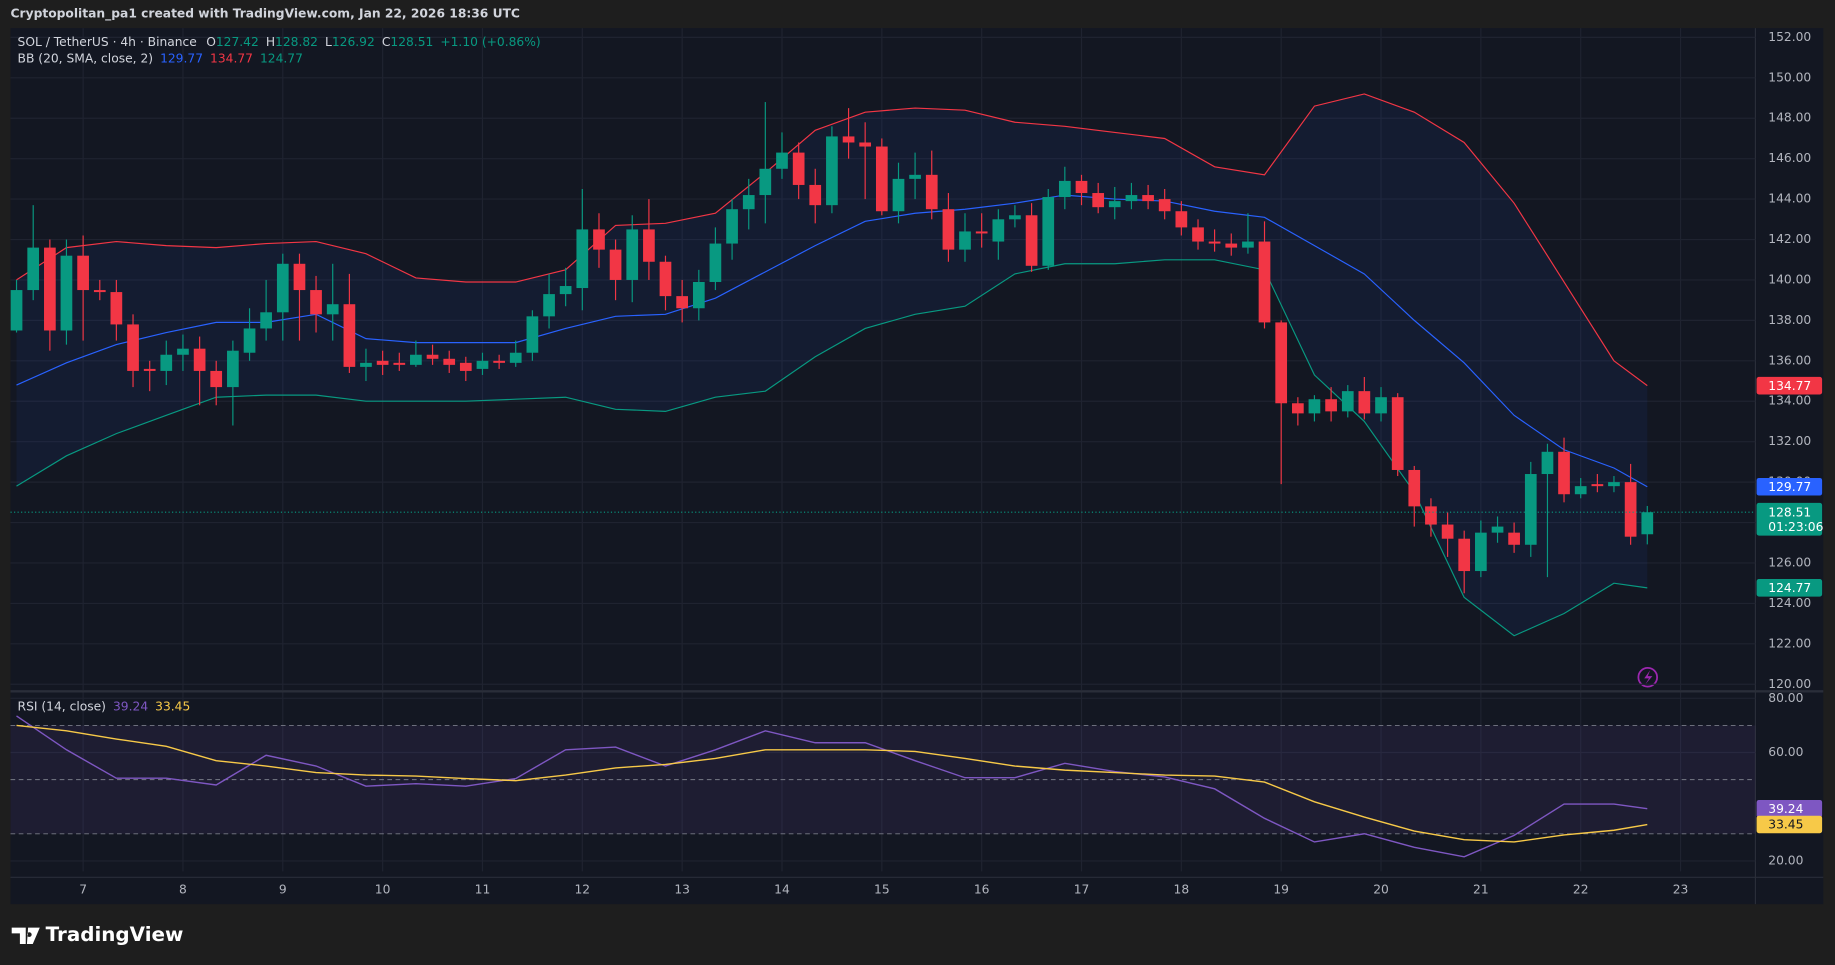  Describe the element at coordinates (1789, 512) in the screenshot. I see `last-price-tag: 128.51` at that location.